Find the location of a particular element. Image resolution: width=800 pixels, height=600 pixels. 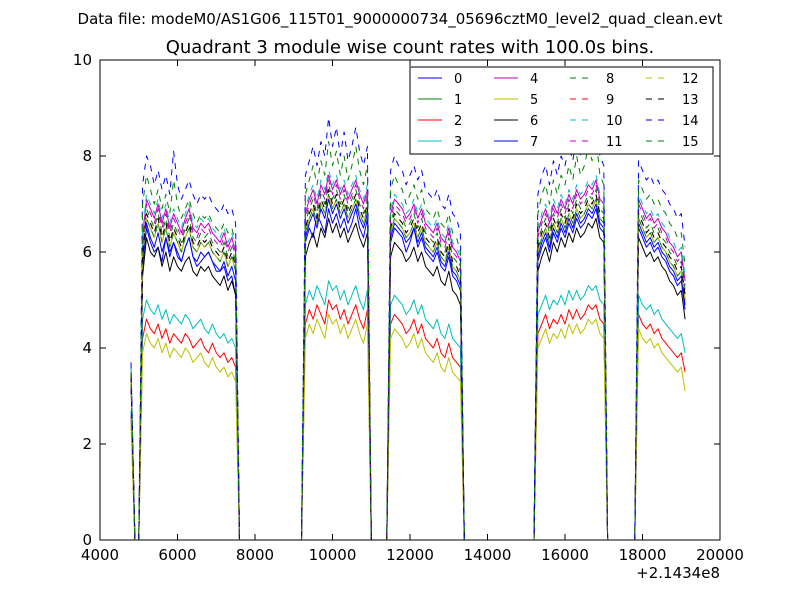

legend-label-0: 0 is located at coordinates (458, 79).